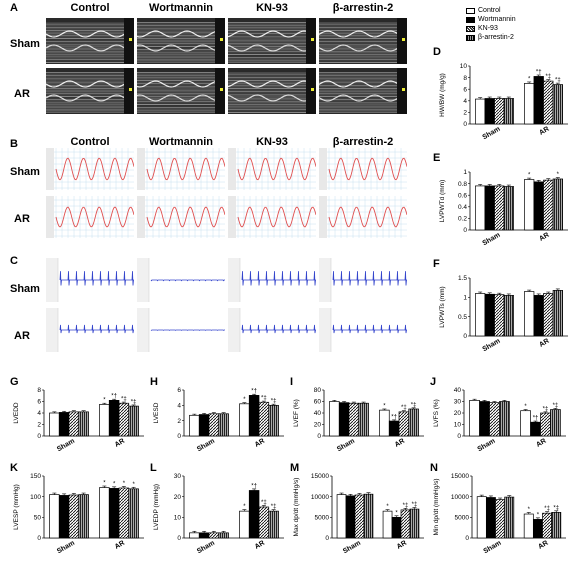  I want to click on panel-letter-h: H, so click(154, 382).